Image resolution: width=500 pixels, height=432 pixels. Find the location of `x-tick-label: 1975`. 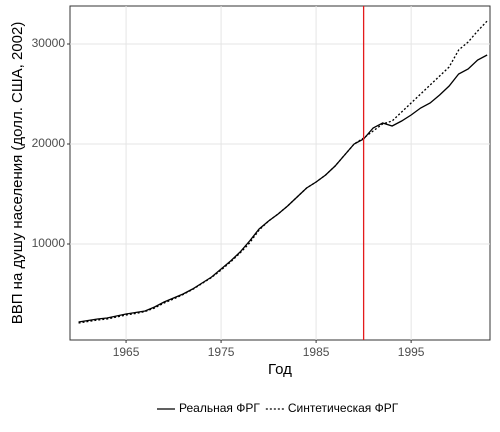

x-tick-label: 1975 is located at coordinates (221, 352).